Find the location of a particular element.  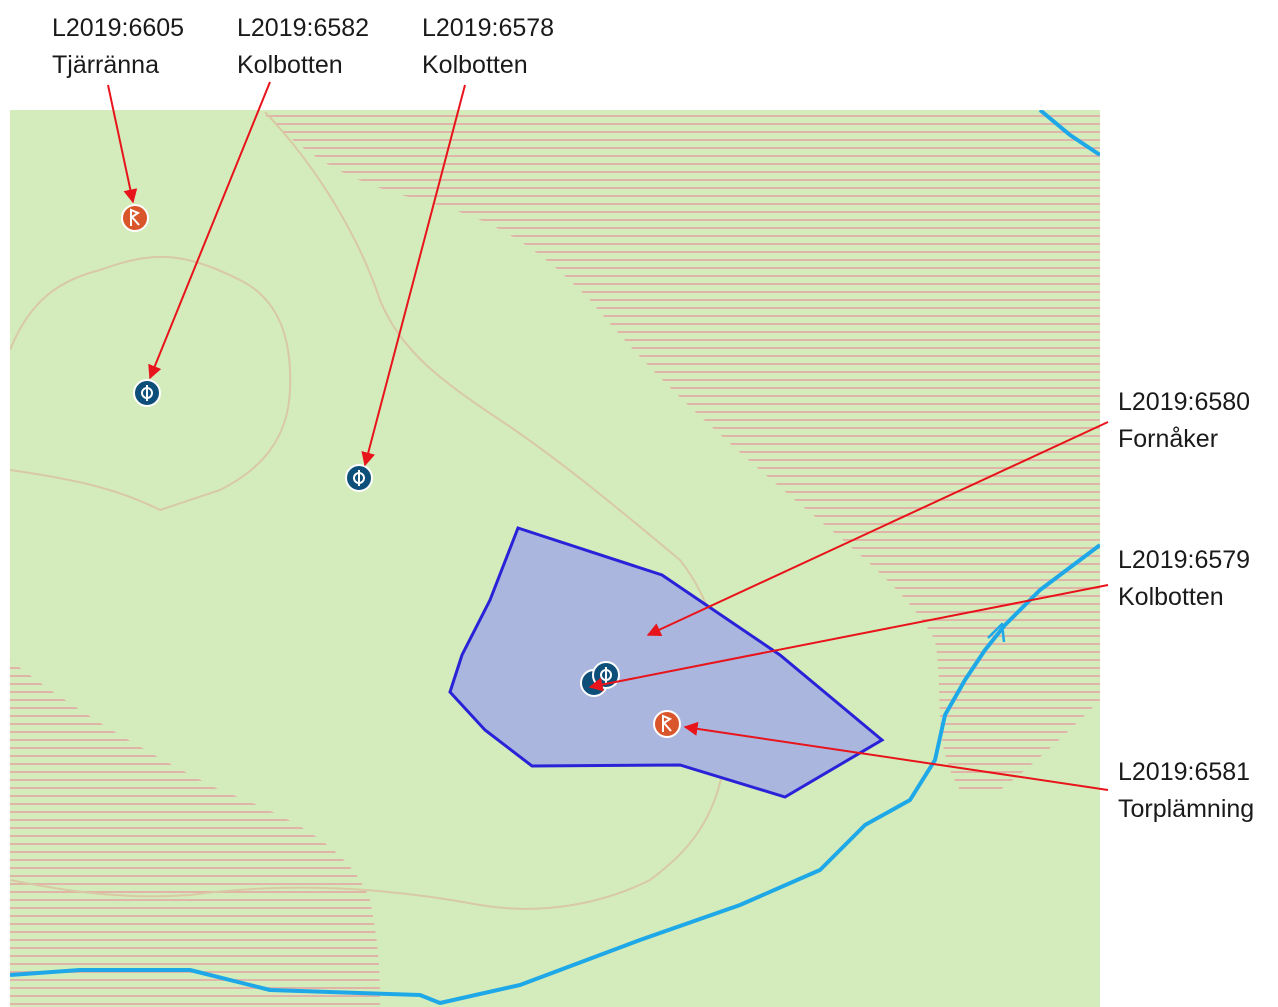

label-id: L2019:6579 is located at coordinates (1184, 560).